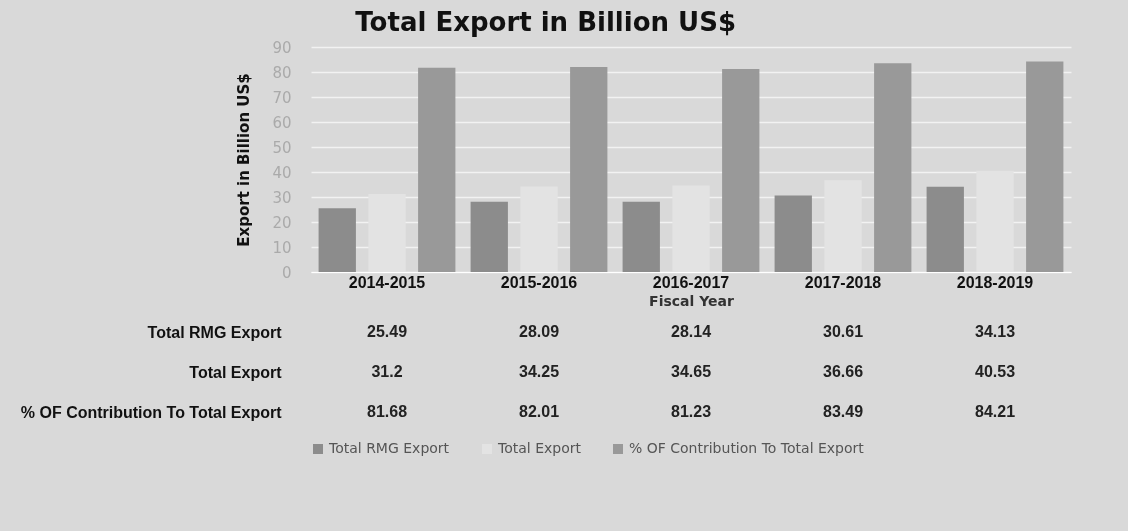 This screenshot has width=1128, height=531. What do you see at coordinates (747, 448) in the screenshot?
I see `legend-label: % OF Contribution To Total Export` at bounding box center [747, 448].